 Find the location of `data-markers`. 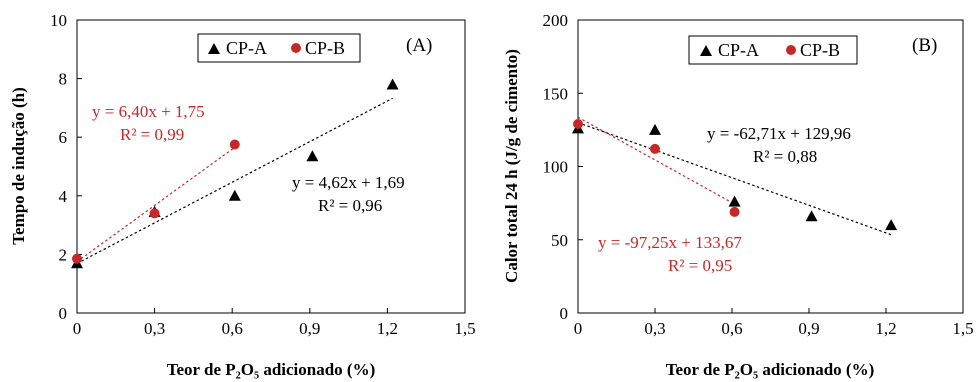

data-markers is located at coordinates (735, 175).